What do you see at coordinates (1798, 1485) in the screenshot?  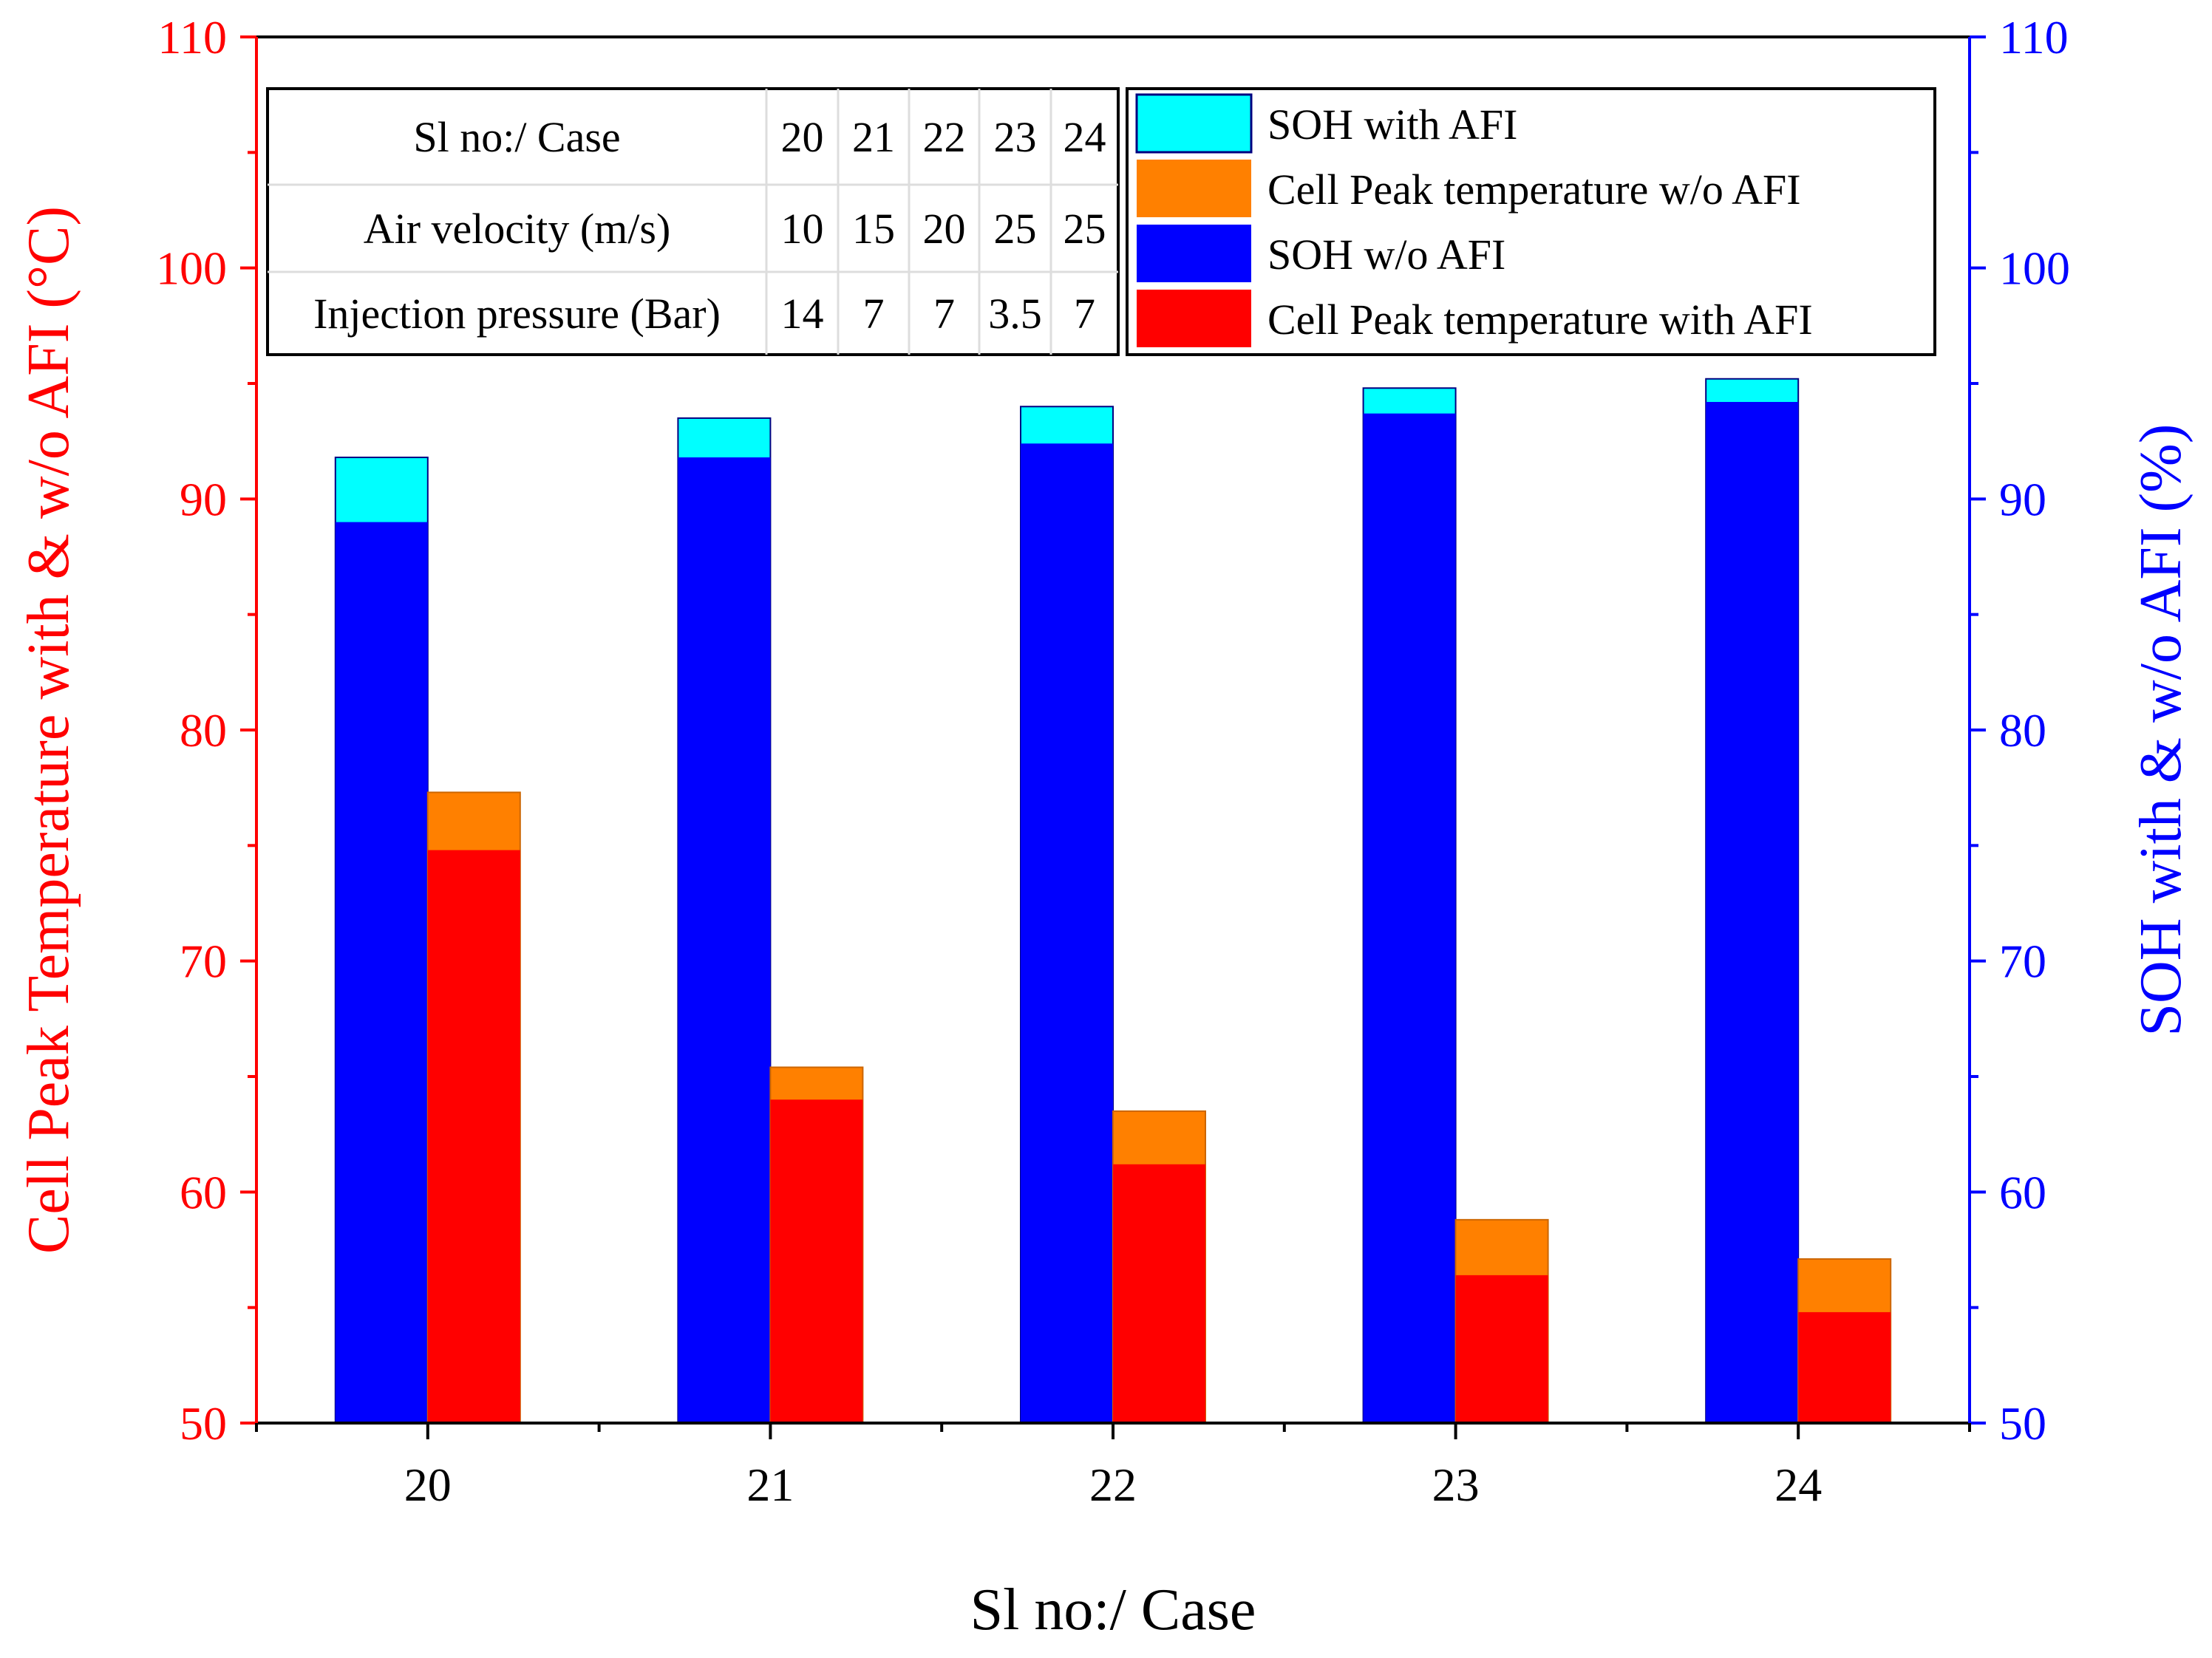 I see `x-tick-label: 24` at bounding box center [1798, 1485].